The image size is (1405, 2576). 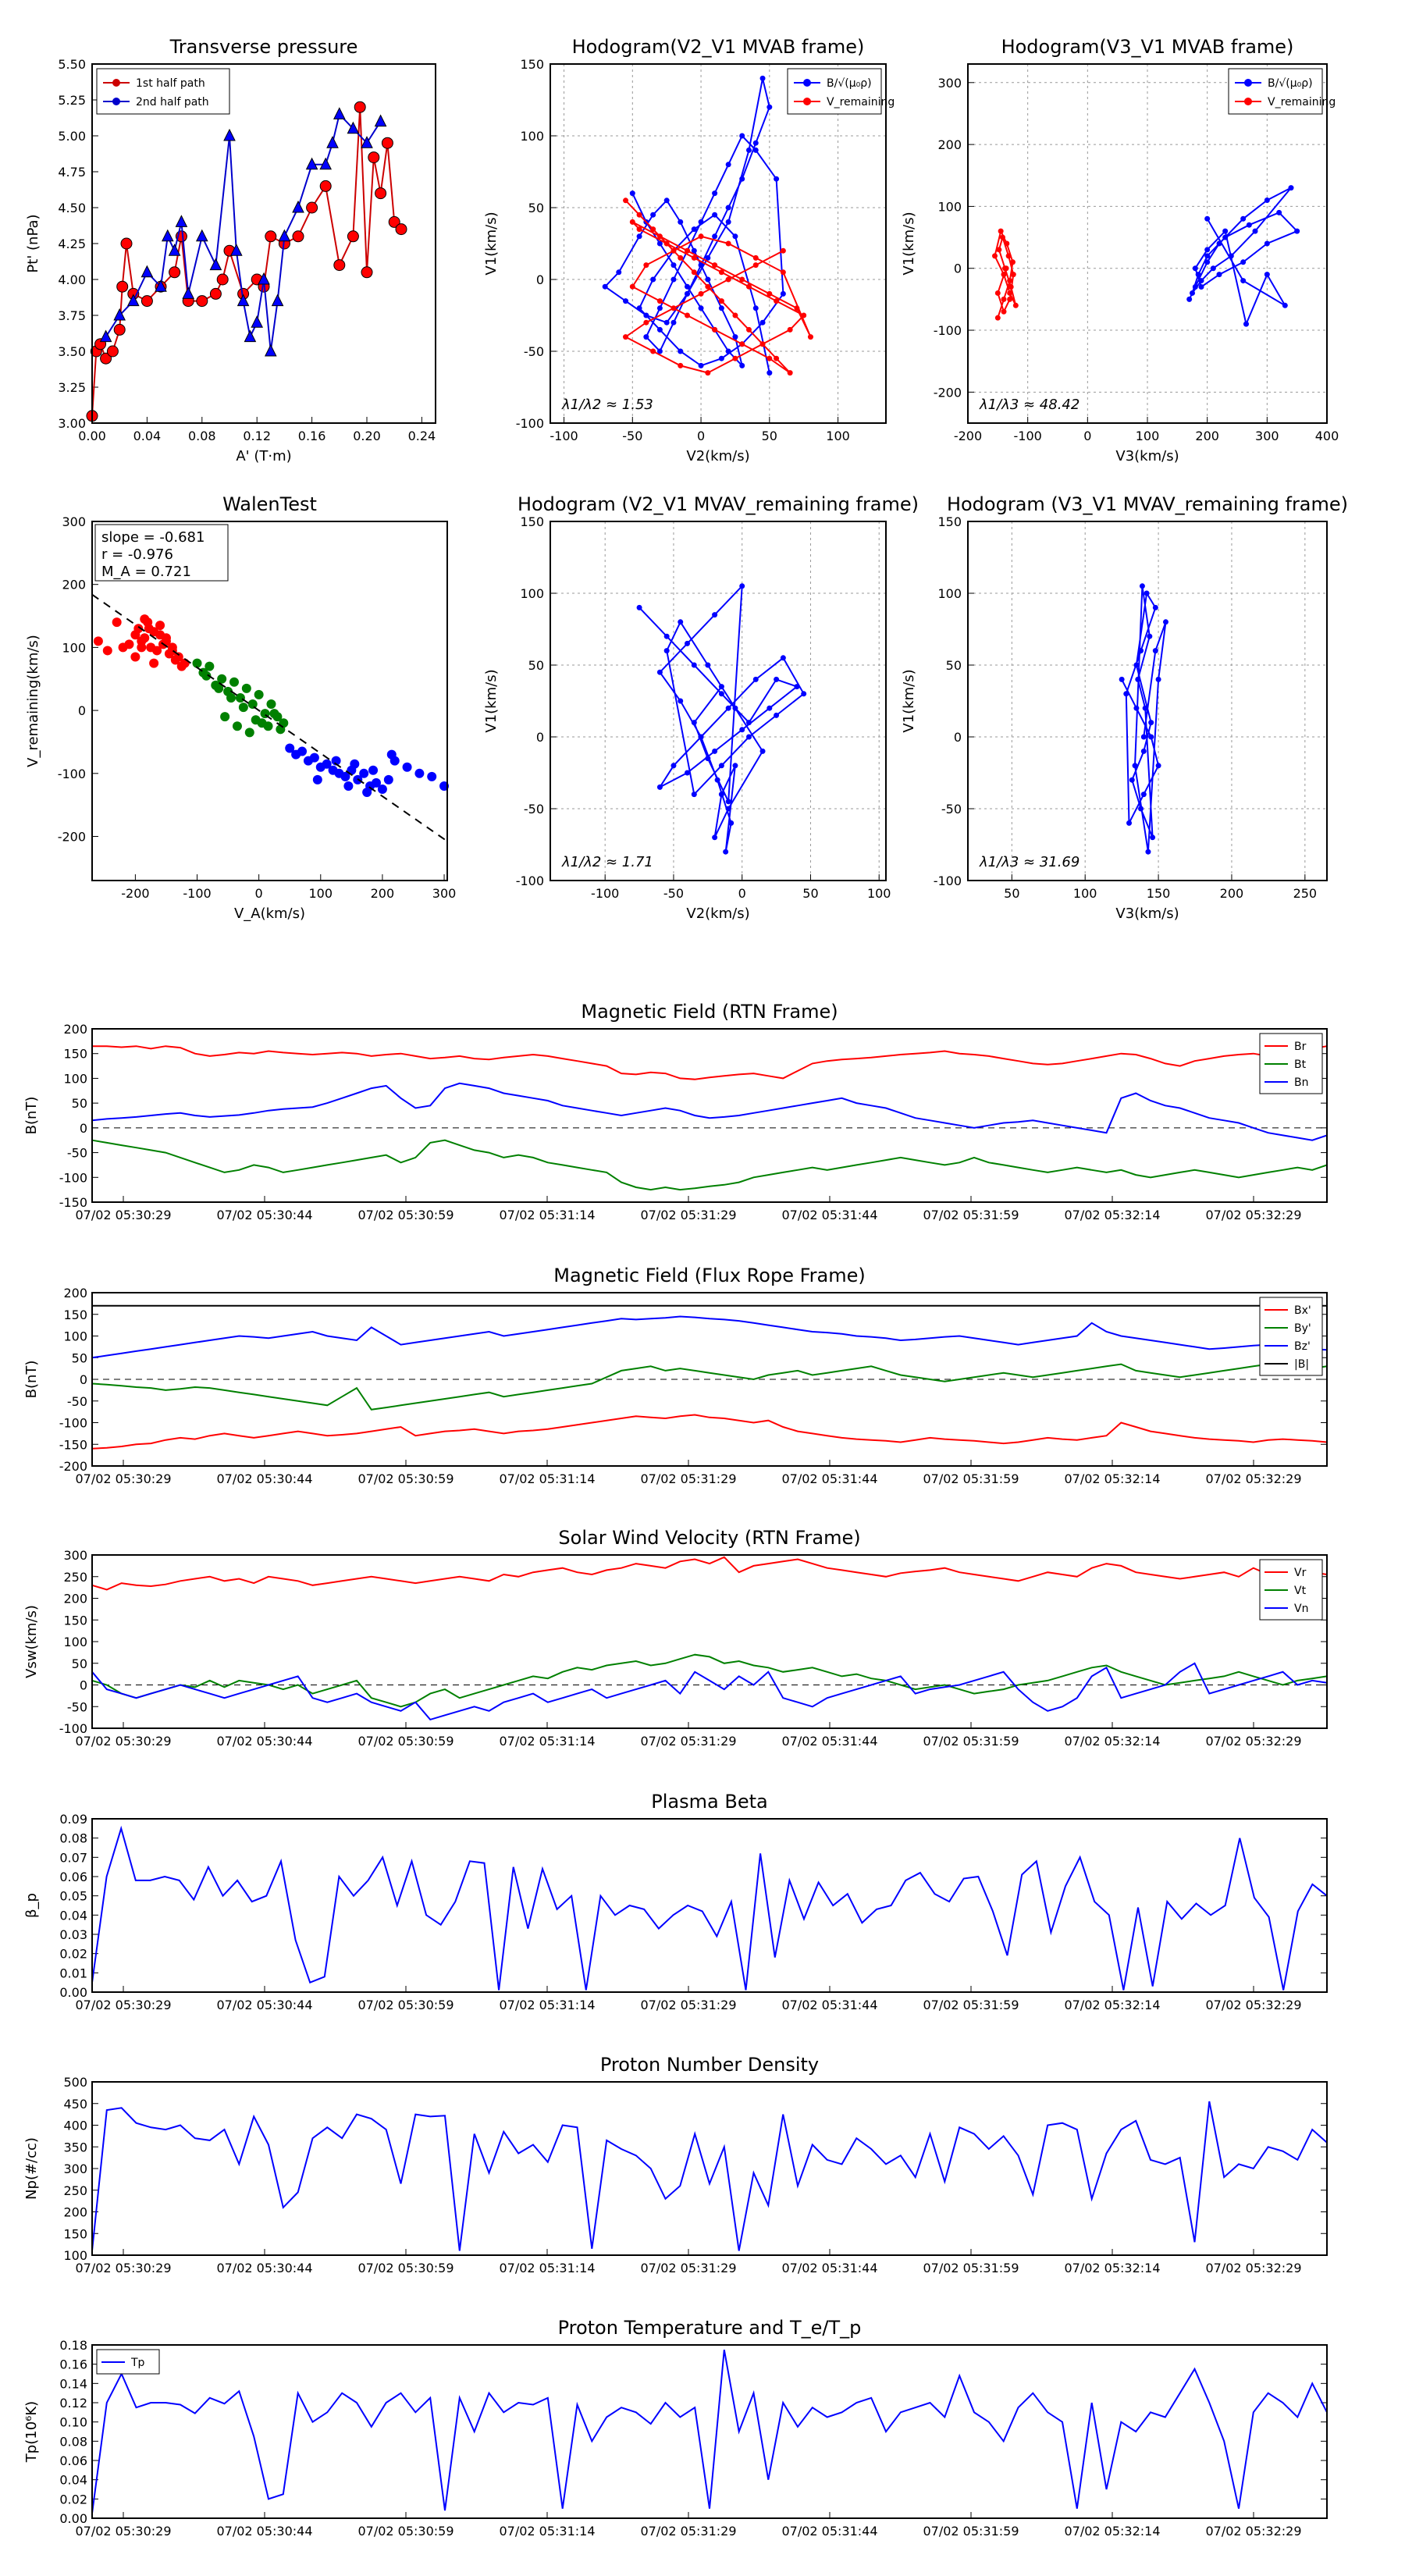 What do you see at coordinates (607, 405) in the screenshot?
I see `eigen-ratio: λ1/λ2 ≈ 1.53` at bounding box center [607, 405].